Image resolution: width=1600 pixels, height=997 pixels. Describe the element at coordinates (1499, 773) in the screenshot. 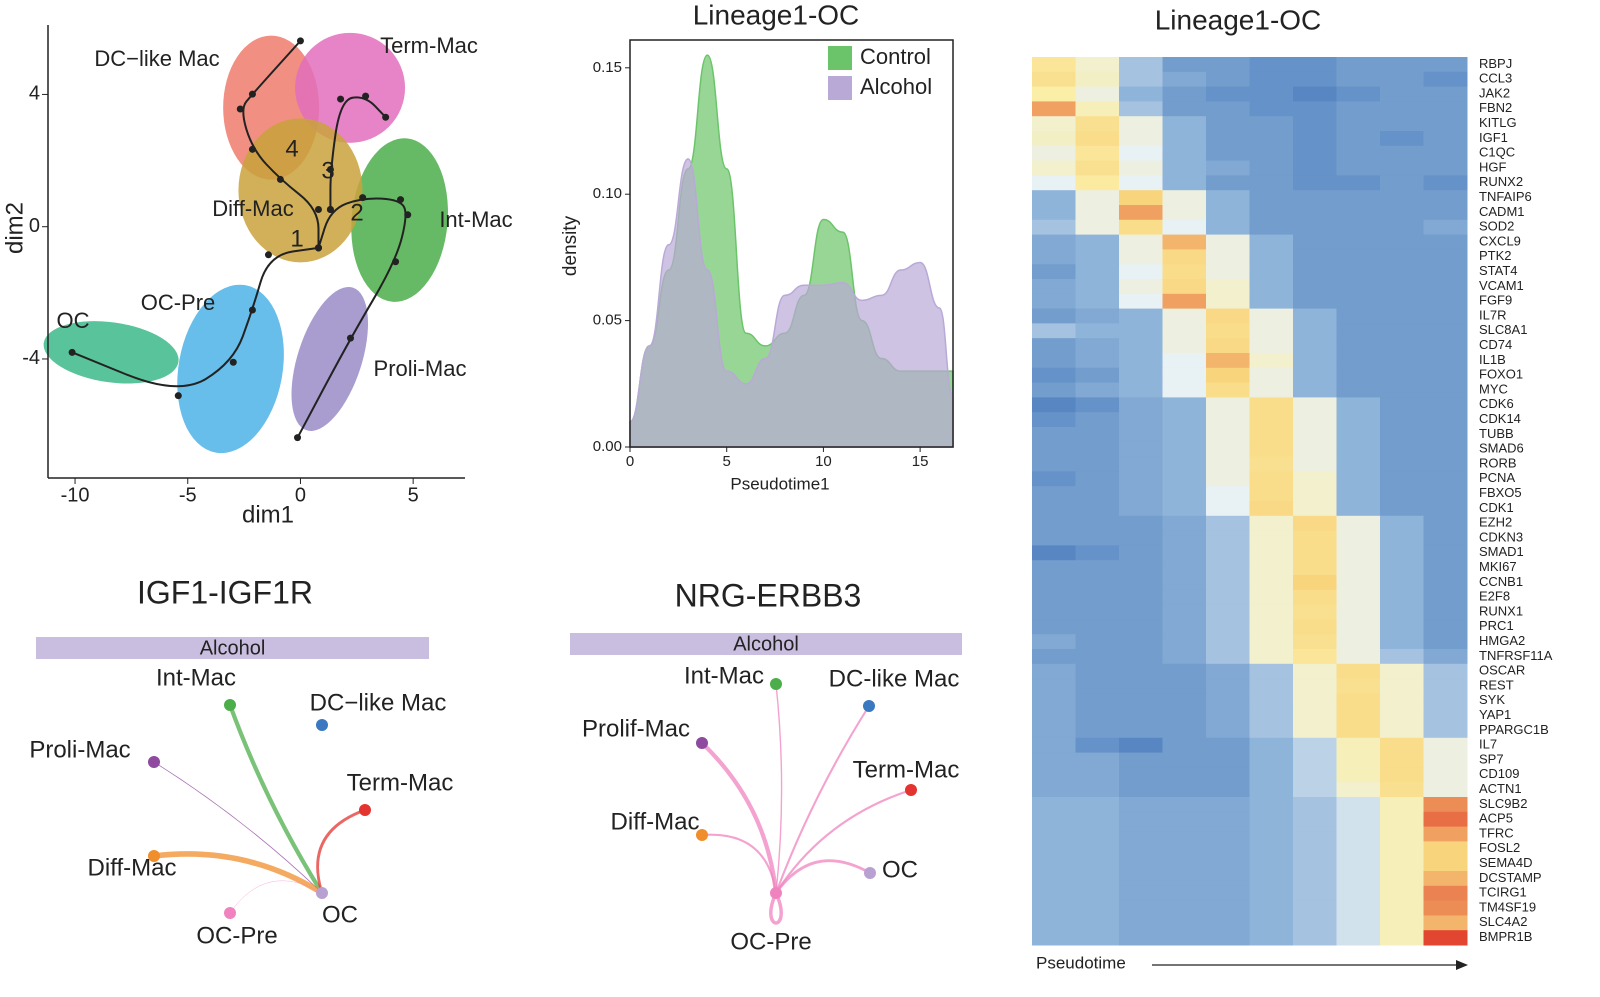

I see `gene-label: CD109` at that location.